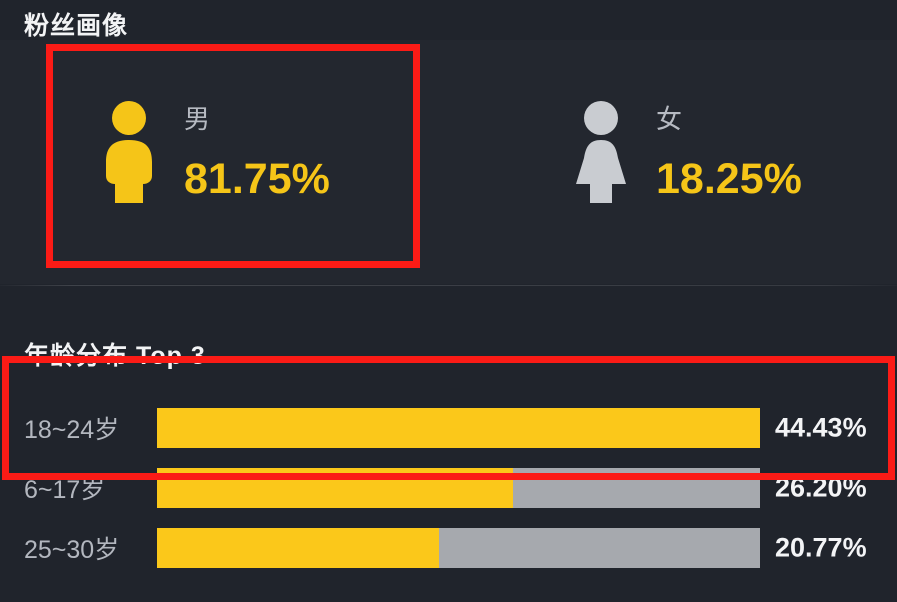 This screenshot has height=602, width=897. I want to click on age-percent-value: 26.20%, so click(821, 487).